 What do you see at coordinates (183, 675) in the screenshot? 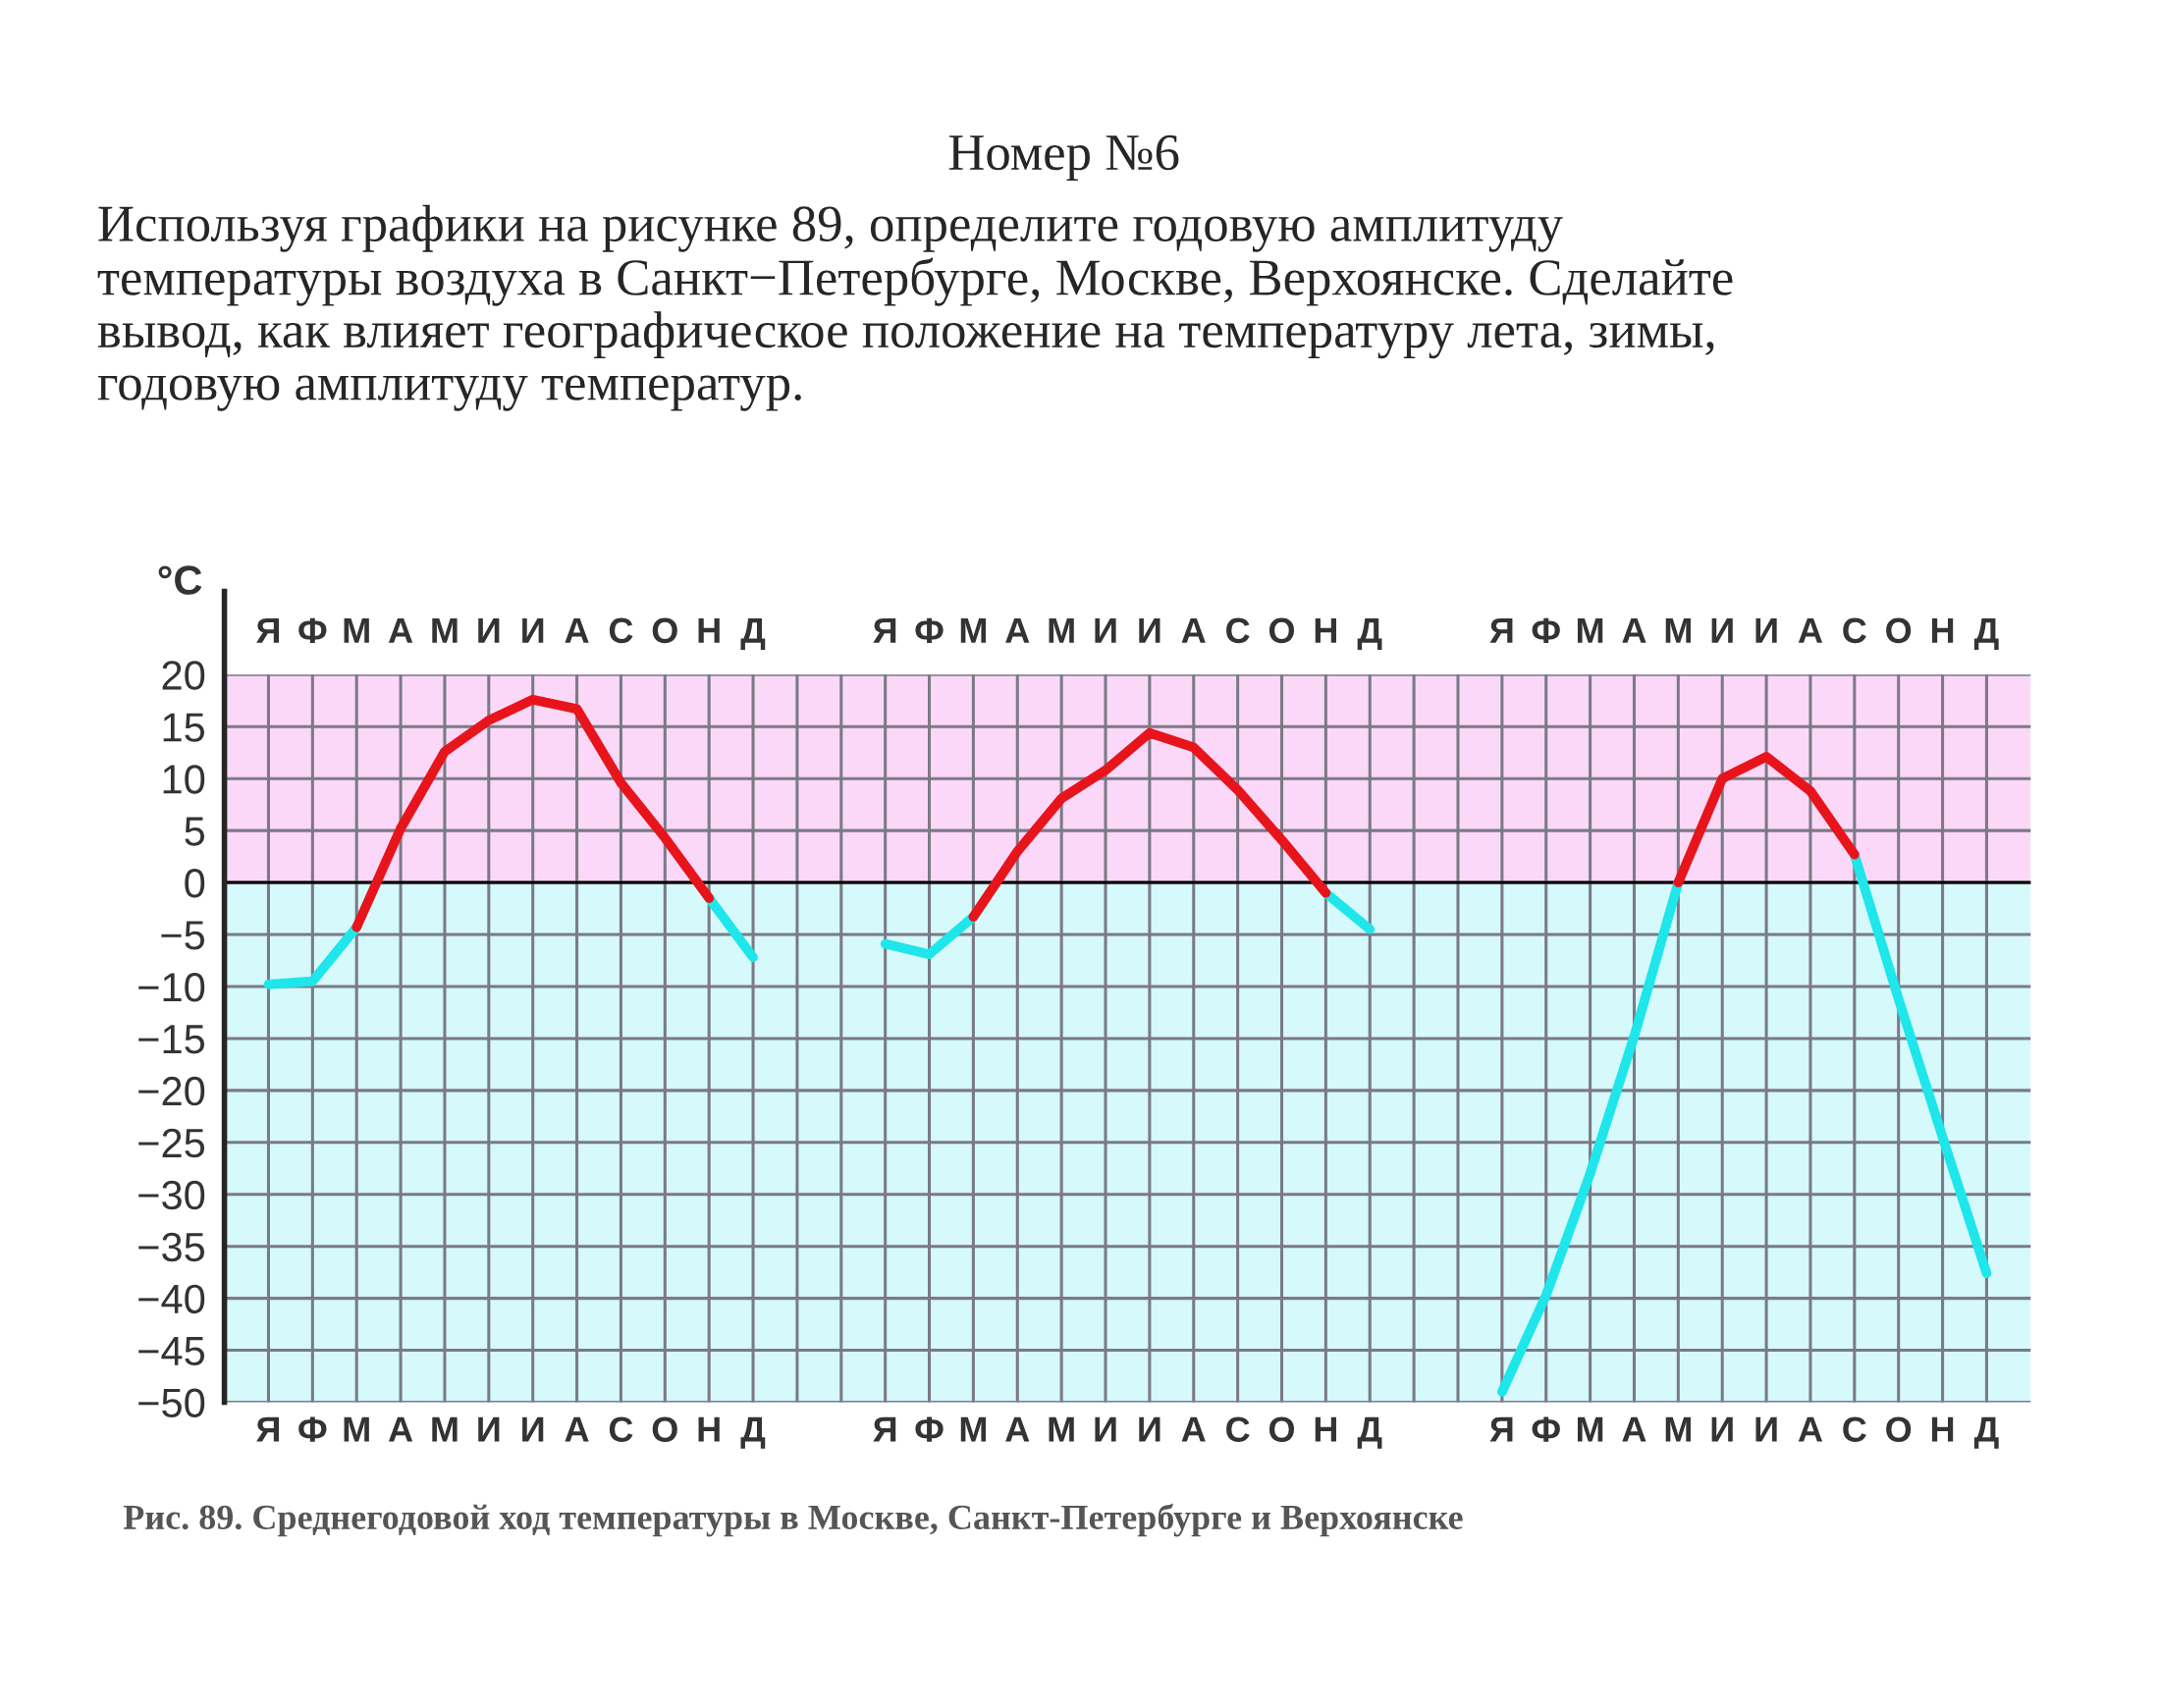
I see `y-tick-label: 20` at bounding box center [183, 675].